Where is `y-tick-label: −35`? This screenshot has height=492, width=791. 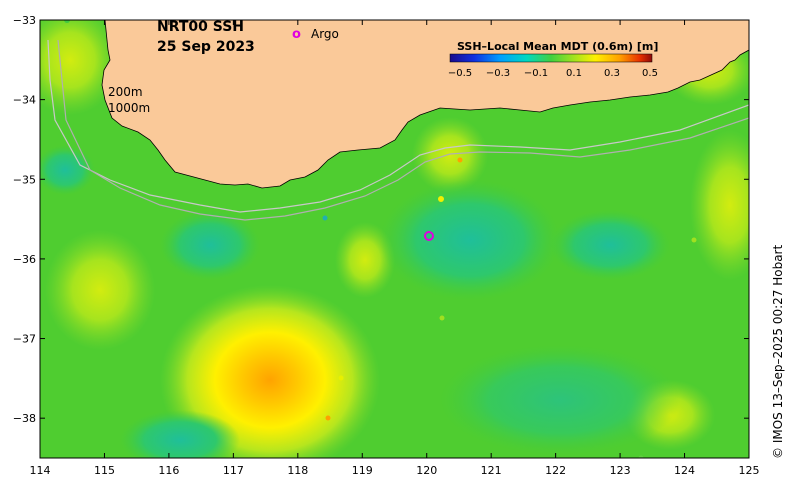 y-tick-label: −35 is located at coordinates (24, 179).